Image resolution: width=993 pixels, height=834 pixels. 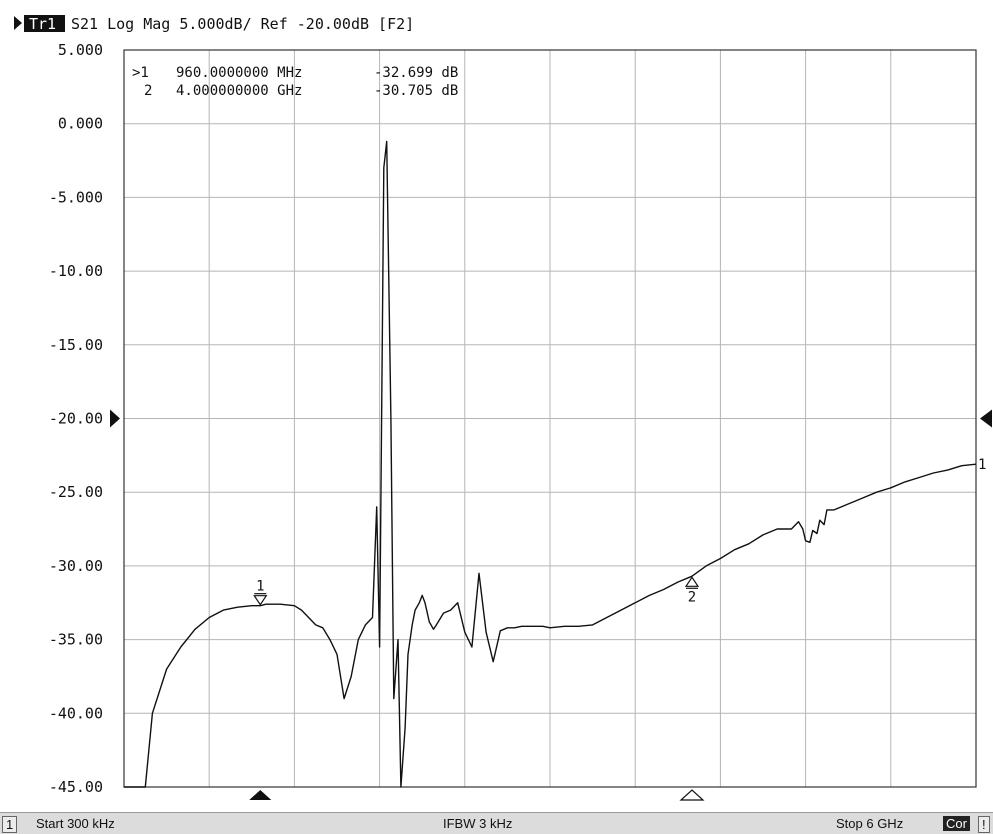 What do you see at coordinates (986, 418) in the screenshot?
I see `ref-level-right-arrow-icon` at bounding box center [986, 418].